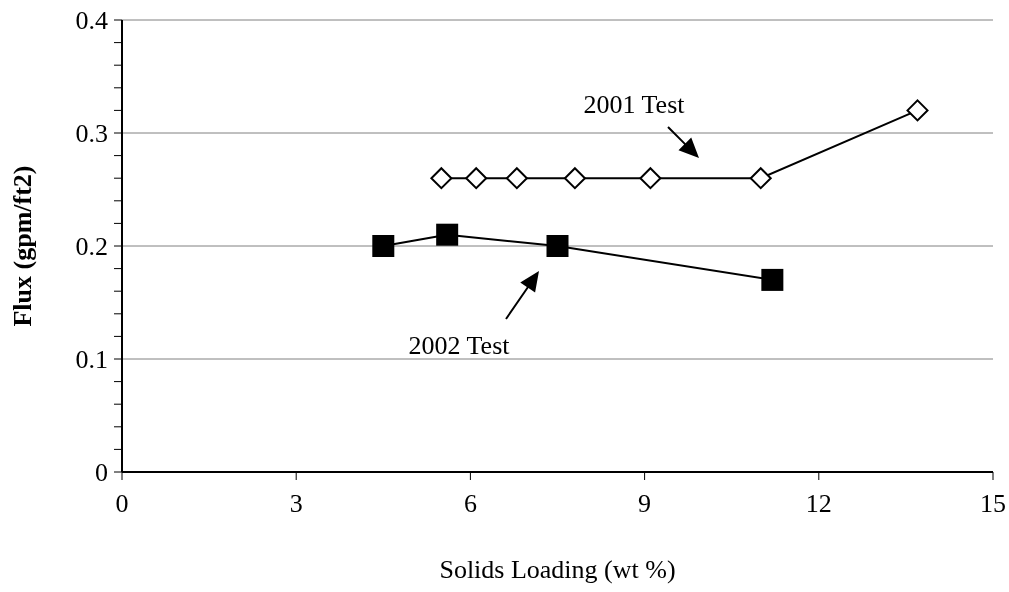 Image resolution: width=1009 pixels, height=592 pixels. What do you see at coordinates (993, 504) in the screenshot?
I see `x-tick-label: 15` at bounding box center [993, 504].